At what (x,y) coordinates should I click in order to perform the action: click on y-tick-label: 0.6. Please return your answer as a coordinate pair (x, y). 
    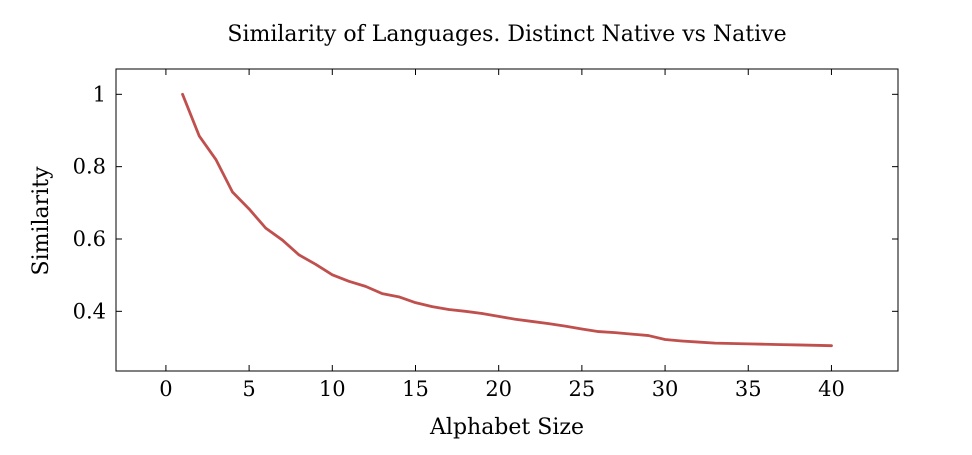
    Looking at the image, I should click on (89, 239).